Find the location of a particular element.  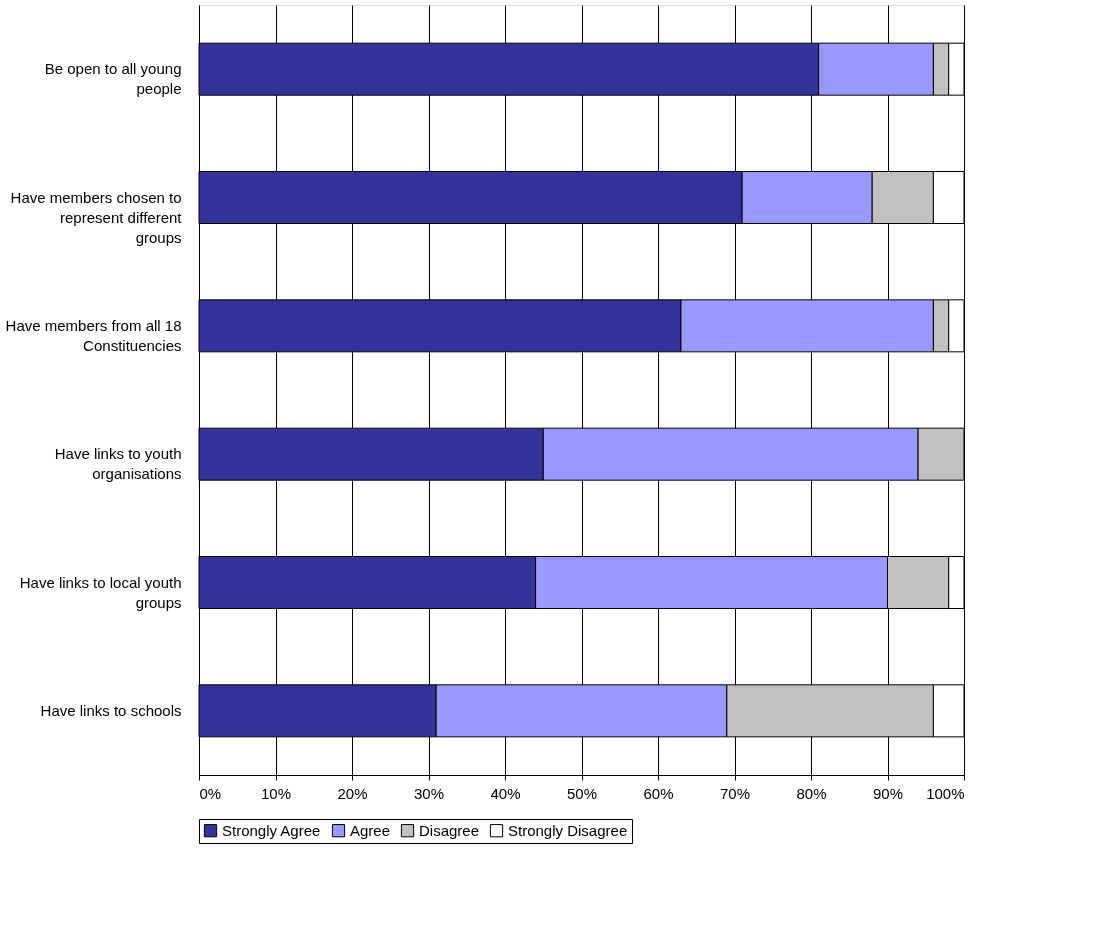

x-tick-label: 70% is located at coordinates (735, 793).